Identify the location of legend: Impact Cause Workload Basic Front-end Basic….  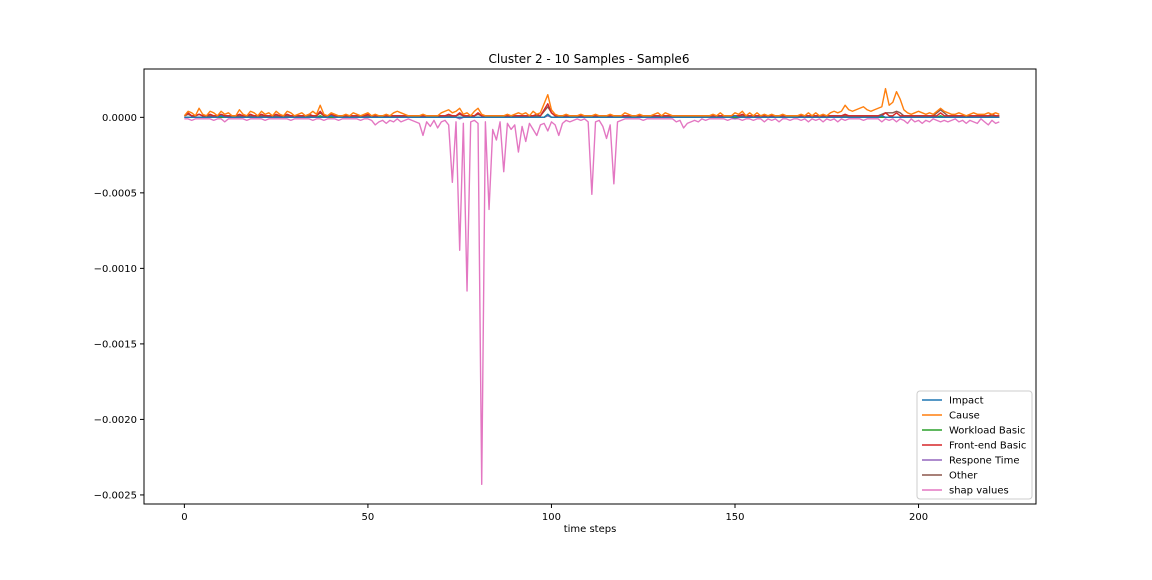
(974, 445).